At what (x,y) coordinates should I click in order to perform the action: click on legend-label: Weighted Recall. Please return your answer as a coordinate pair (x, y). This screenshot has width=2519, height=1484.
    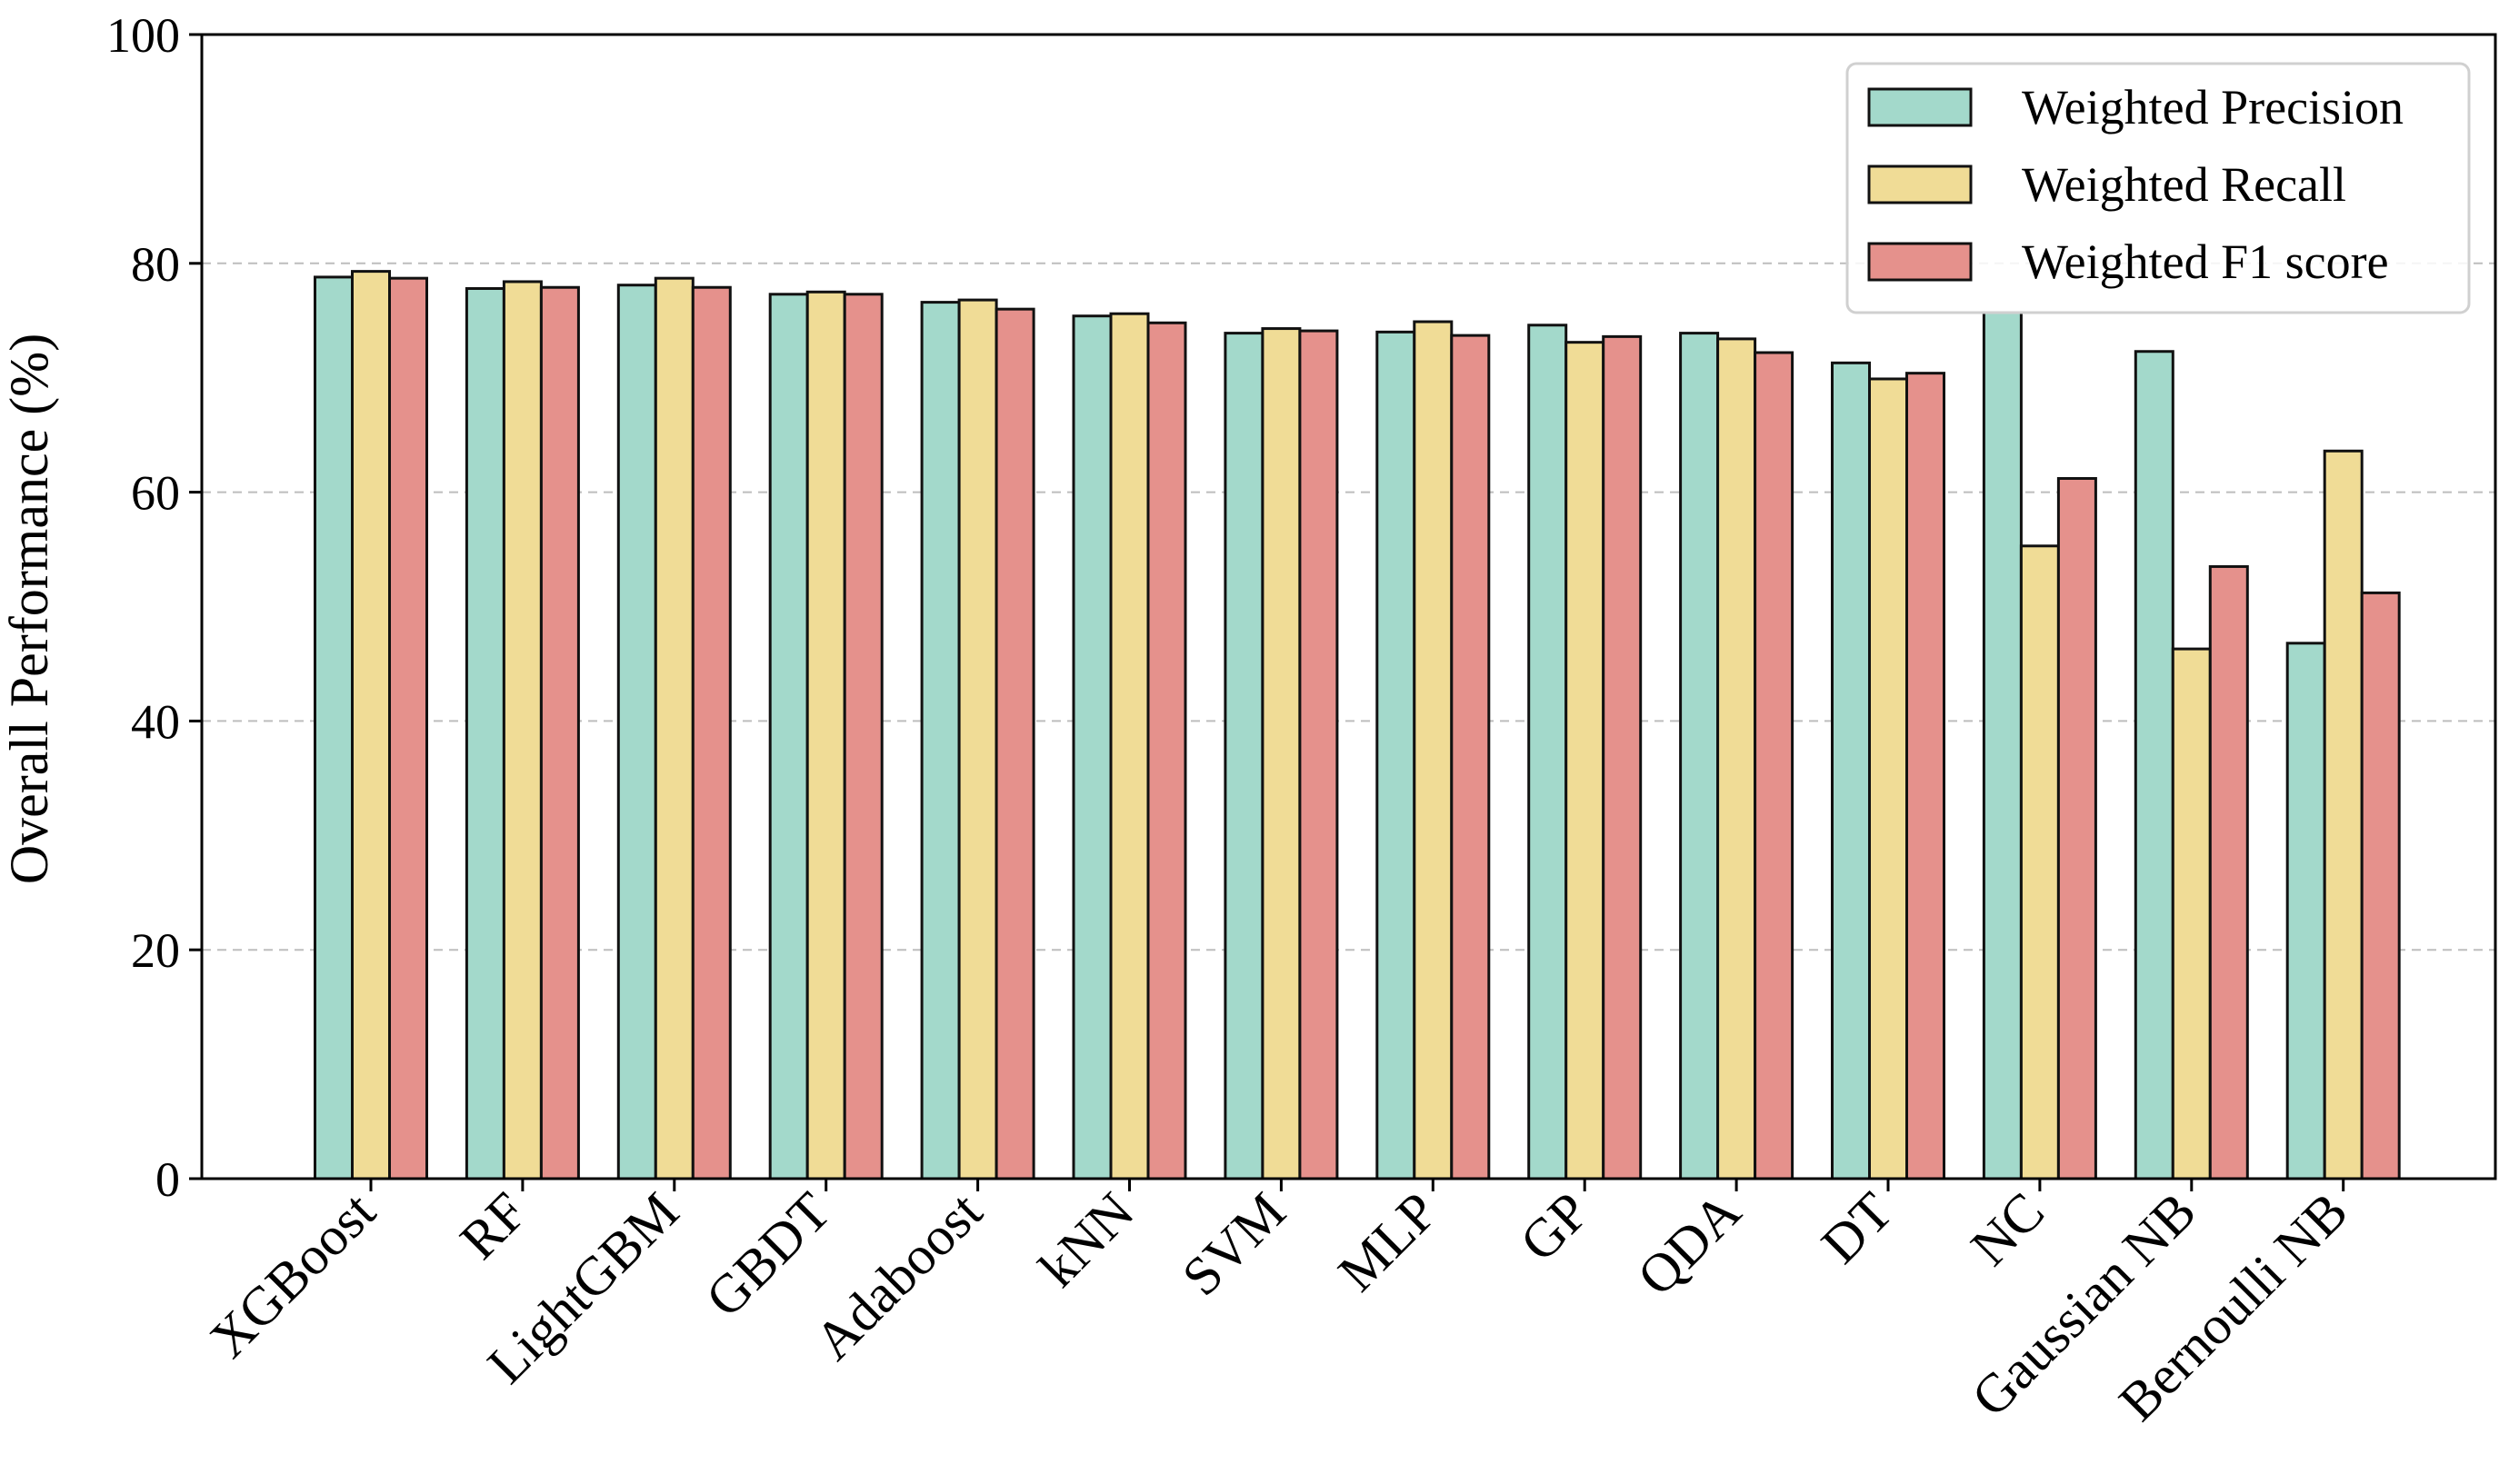
    Looking at the image, I should click on (2184, 184).